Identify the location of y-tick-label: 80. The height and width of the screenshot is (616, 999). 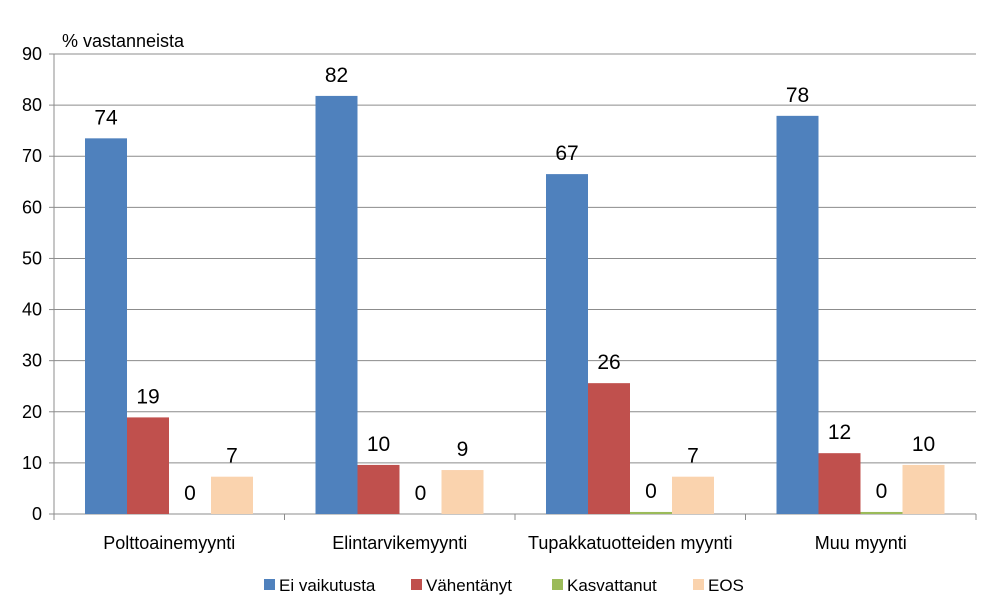
(32, 105).